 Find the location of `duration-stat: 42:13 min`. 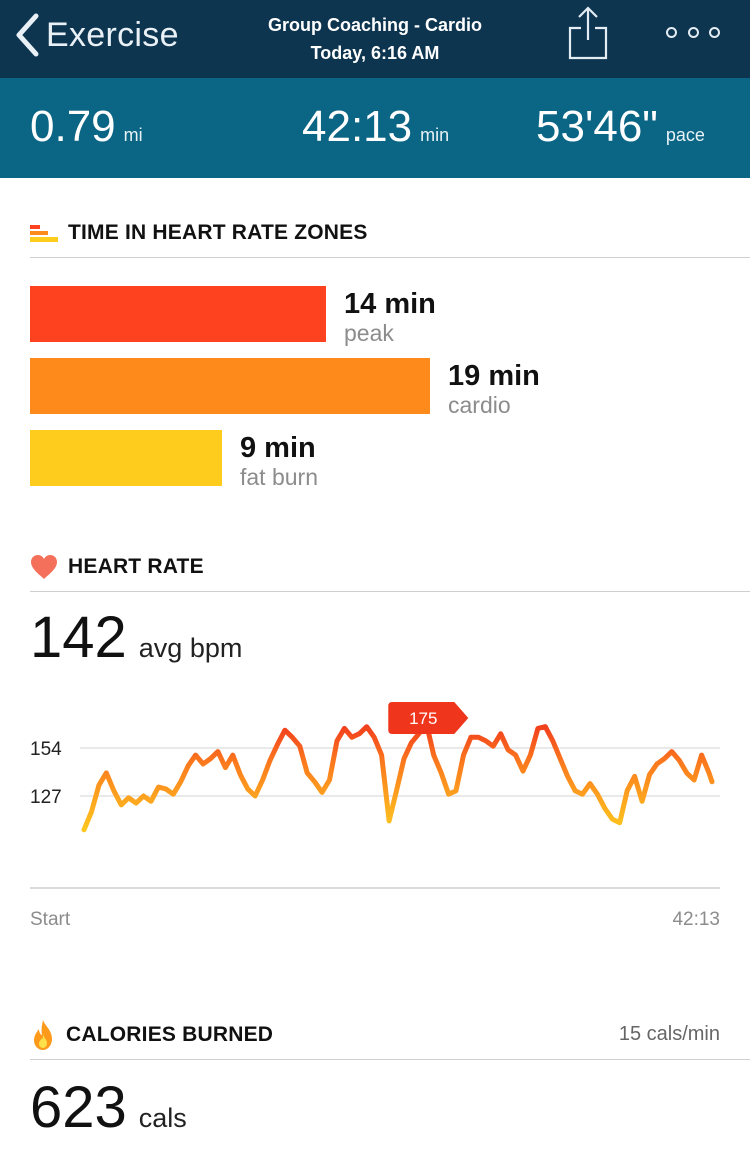

duration-stat: 42:13 min is located at coordinates (375, 127).